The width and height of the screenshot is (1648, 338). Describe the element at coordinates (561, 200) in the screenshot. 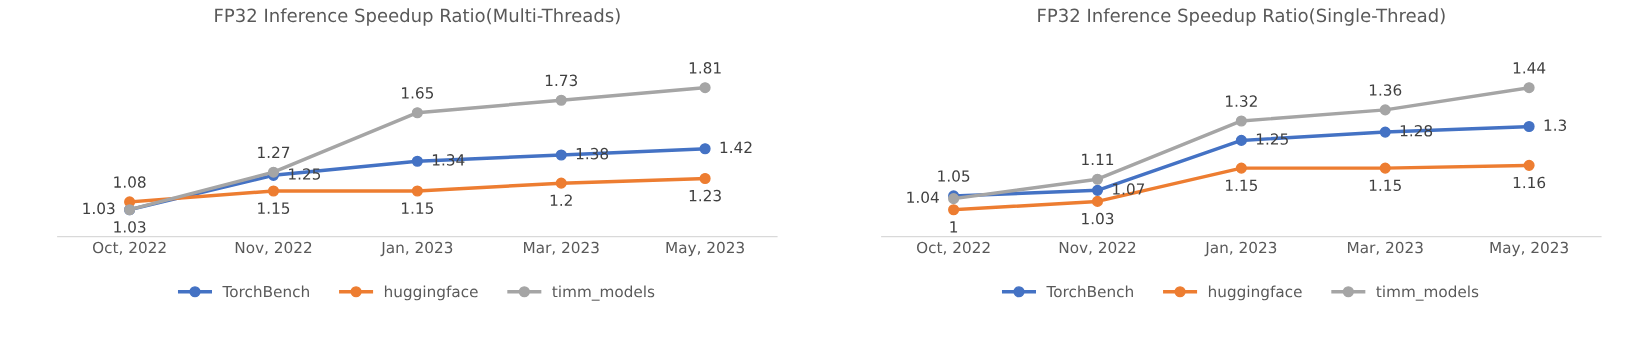

I see `data-label: 1.2` at that location.